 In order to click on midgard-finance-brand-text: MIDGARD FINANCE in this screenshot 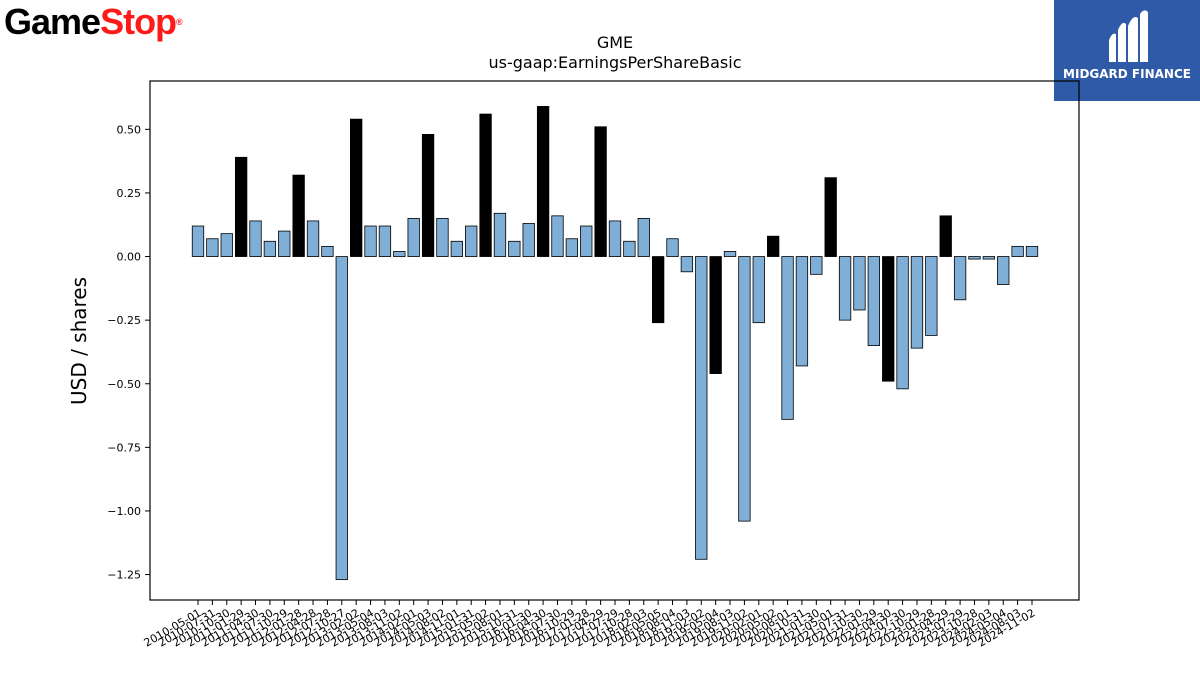, I will do `click(1127, 74)`.